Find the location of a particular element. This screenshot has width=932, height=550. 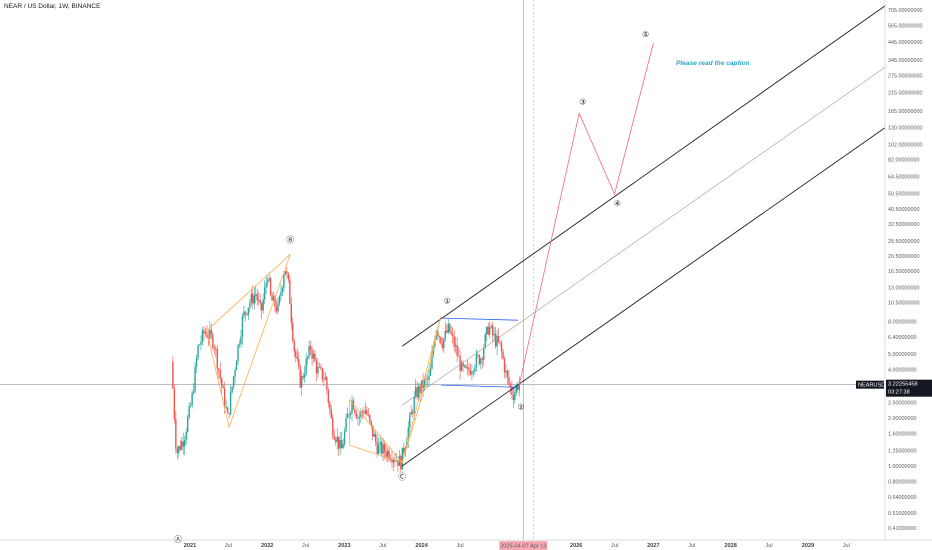

y-tick-label: 2.50000000 is located at coordinates (902, 403).